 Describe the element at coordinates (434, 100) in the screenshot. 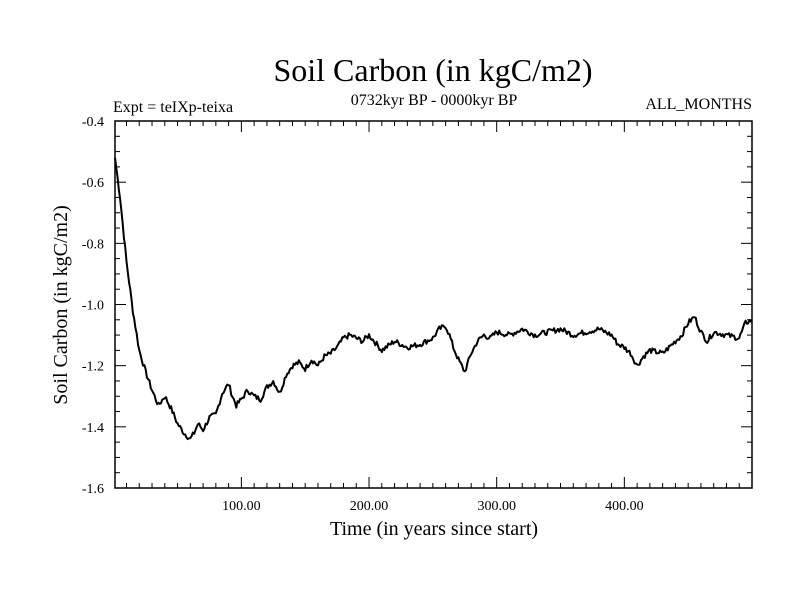

I see `period-label: 0732kyr BP - 0000kyr BP` at that location.